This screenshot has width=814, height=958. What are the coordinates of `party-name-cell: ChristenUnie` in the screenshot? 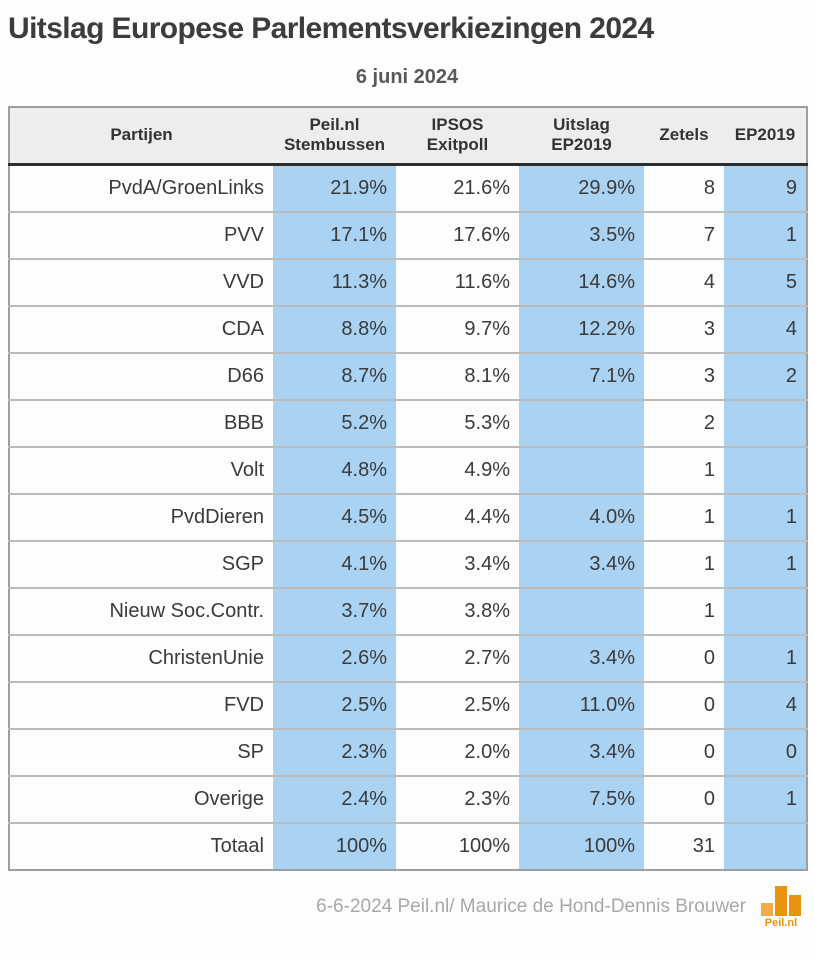 It's located at (141, 657).